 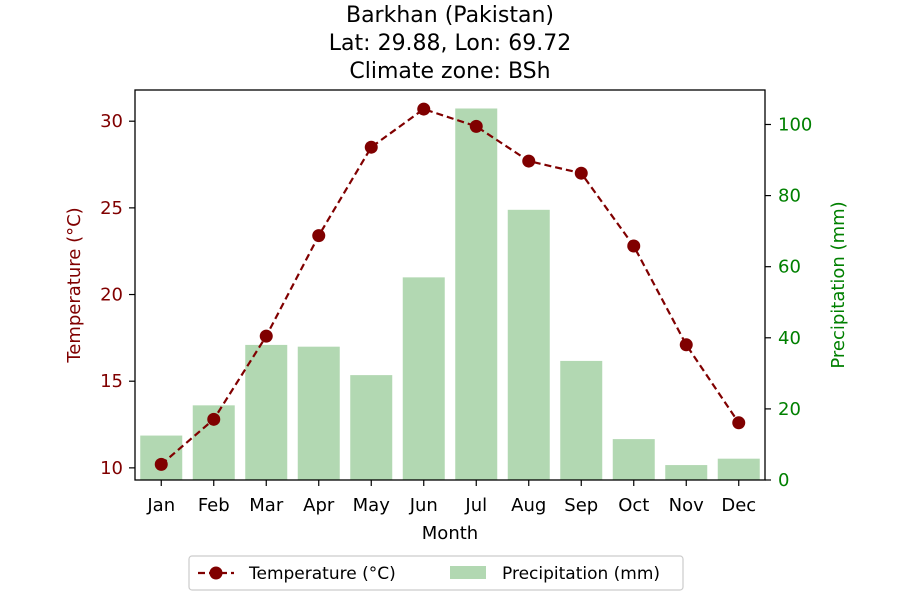 What do you see at coordinates (789, 338) in the screenshot?
I see `precipitation-tick-label: 40` at bounding box center [789, 338].